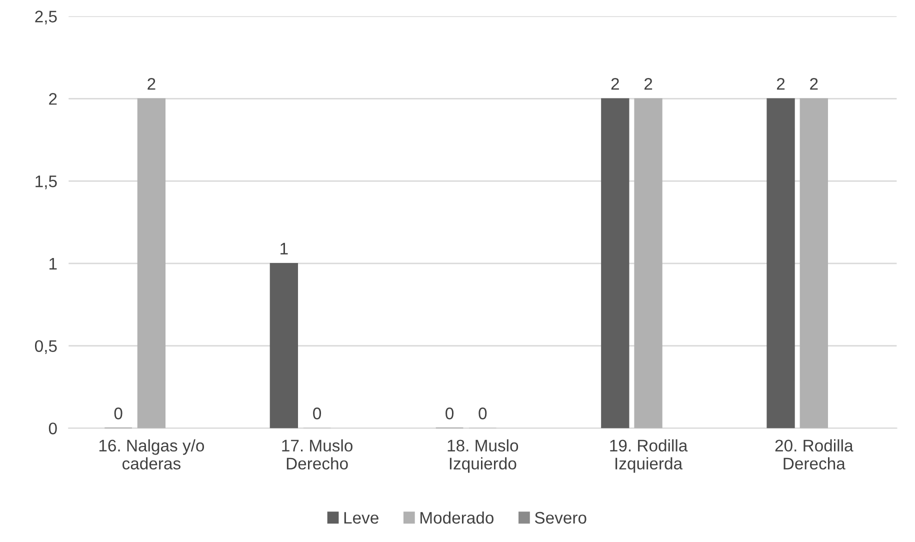 The height and width of the screenshot is (542, 915). What do you see at coordinates (814, 454) in the screenshot?
I see `x-tick-label: 20. Rodilla Derecha` at bounding box center [814, 454].